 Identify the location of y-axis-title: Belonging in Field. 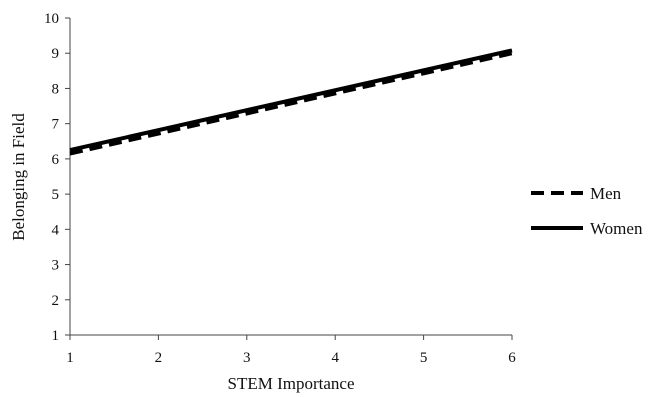
(18, 177).